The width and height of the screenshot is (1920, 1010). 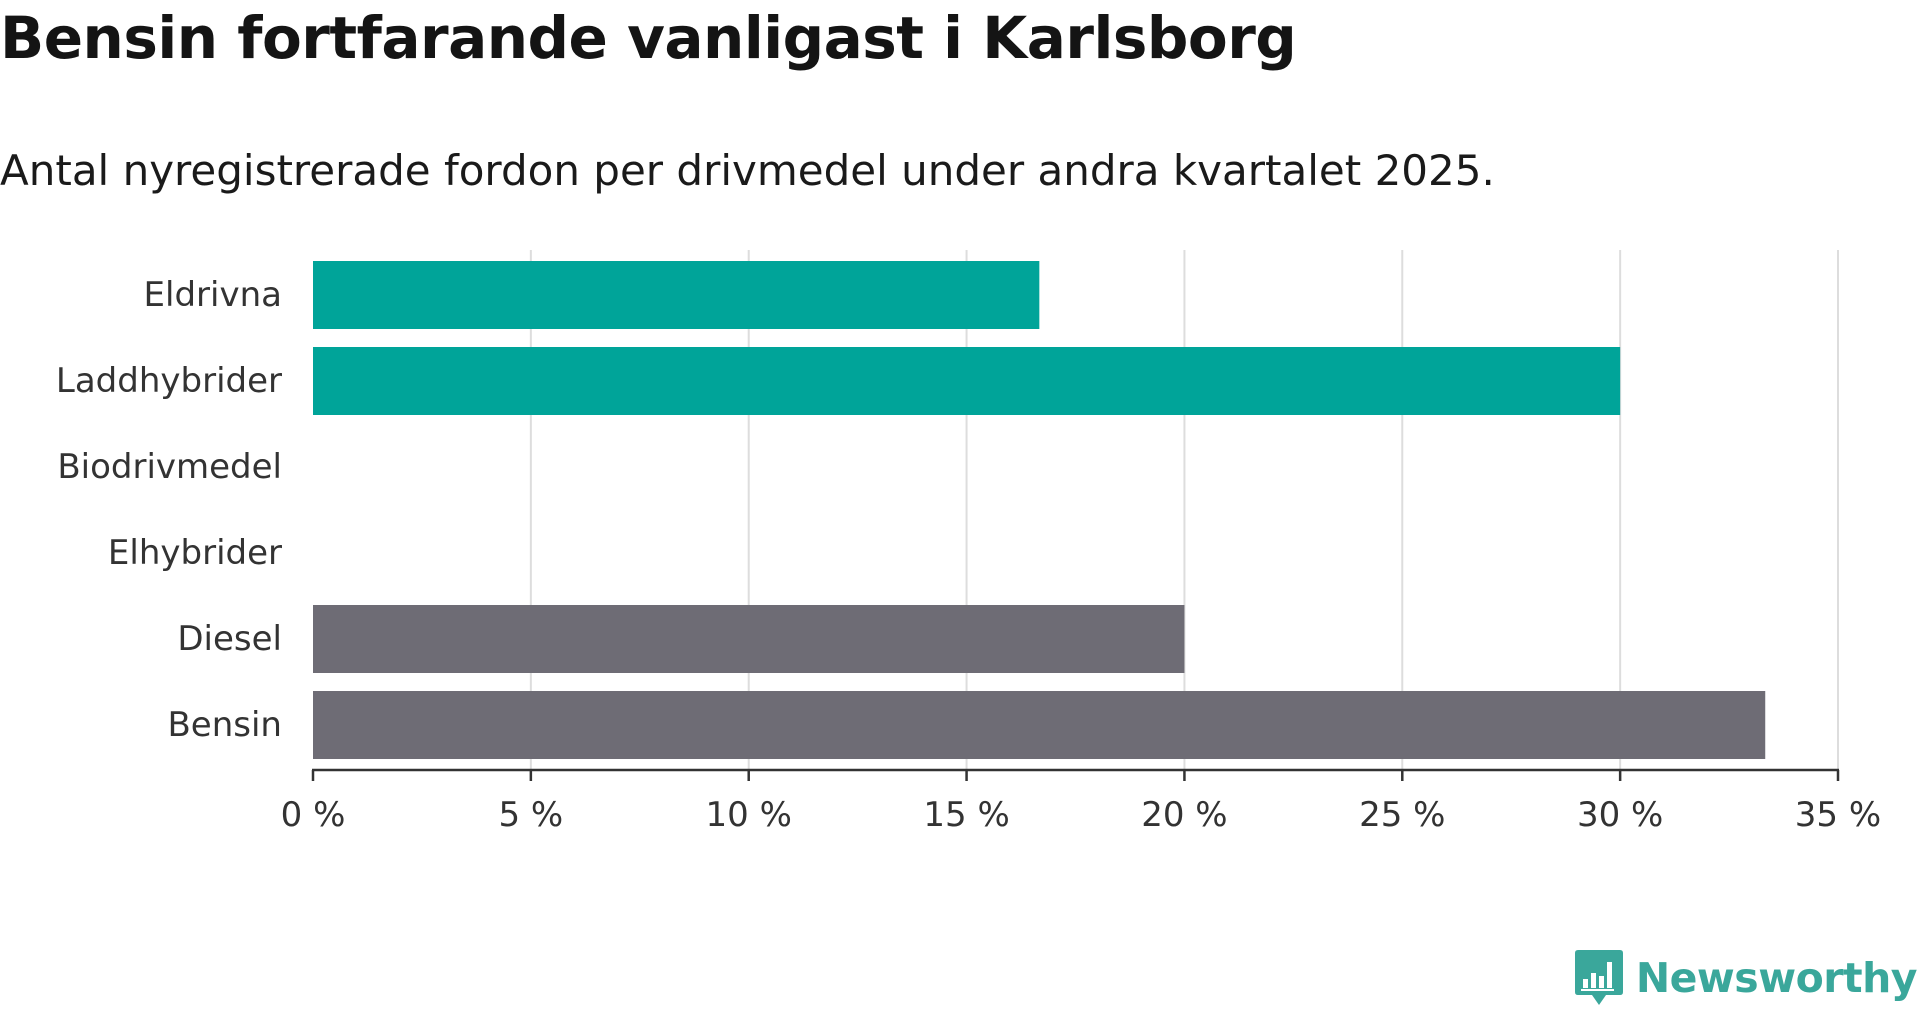 What do you see at coordinates (749, 815) in the screenshot?
I see `x-tick-label: 10 %` at bounding box center [749, 815].